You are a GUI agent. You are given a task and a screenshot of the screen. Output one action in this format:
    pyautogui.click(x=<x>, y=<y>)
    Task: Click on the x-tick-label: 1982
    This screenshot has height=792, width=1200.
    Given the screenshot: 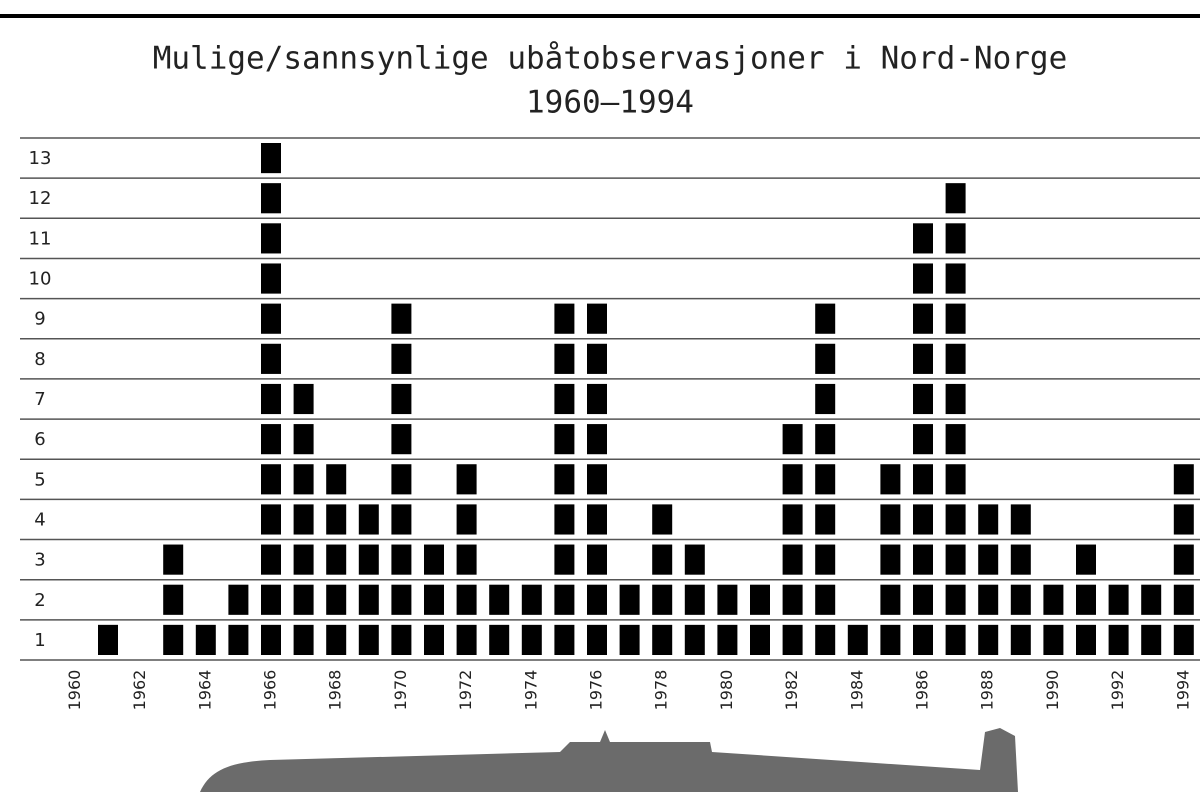 What is the action you would take?
    pyautogui.click(x=791, y=690)
    